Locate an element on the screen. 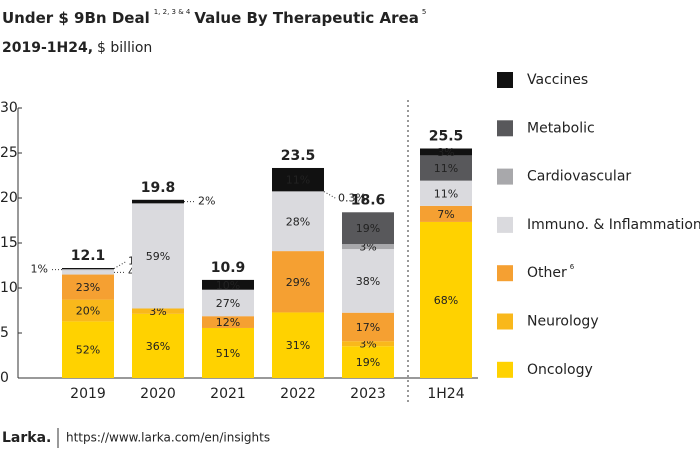 The height and width of the screenshot is (455, 700). legend-name: Oncology is located at coordinates (560, 370).